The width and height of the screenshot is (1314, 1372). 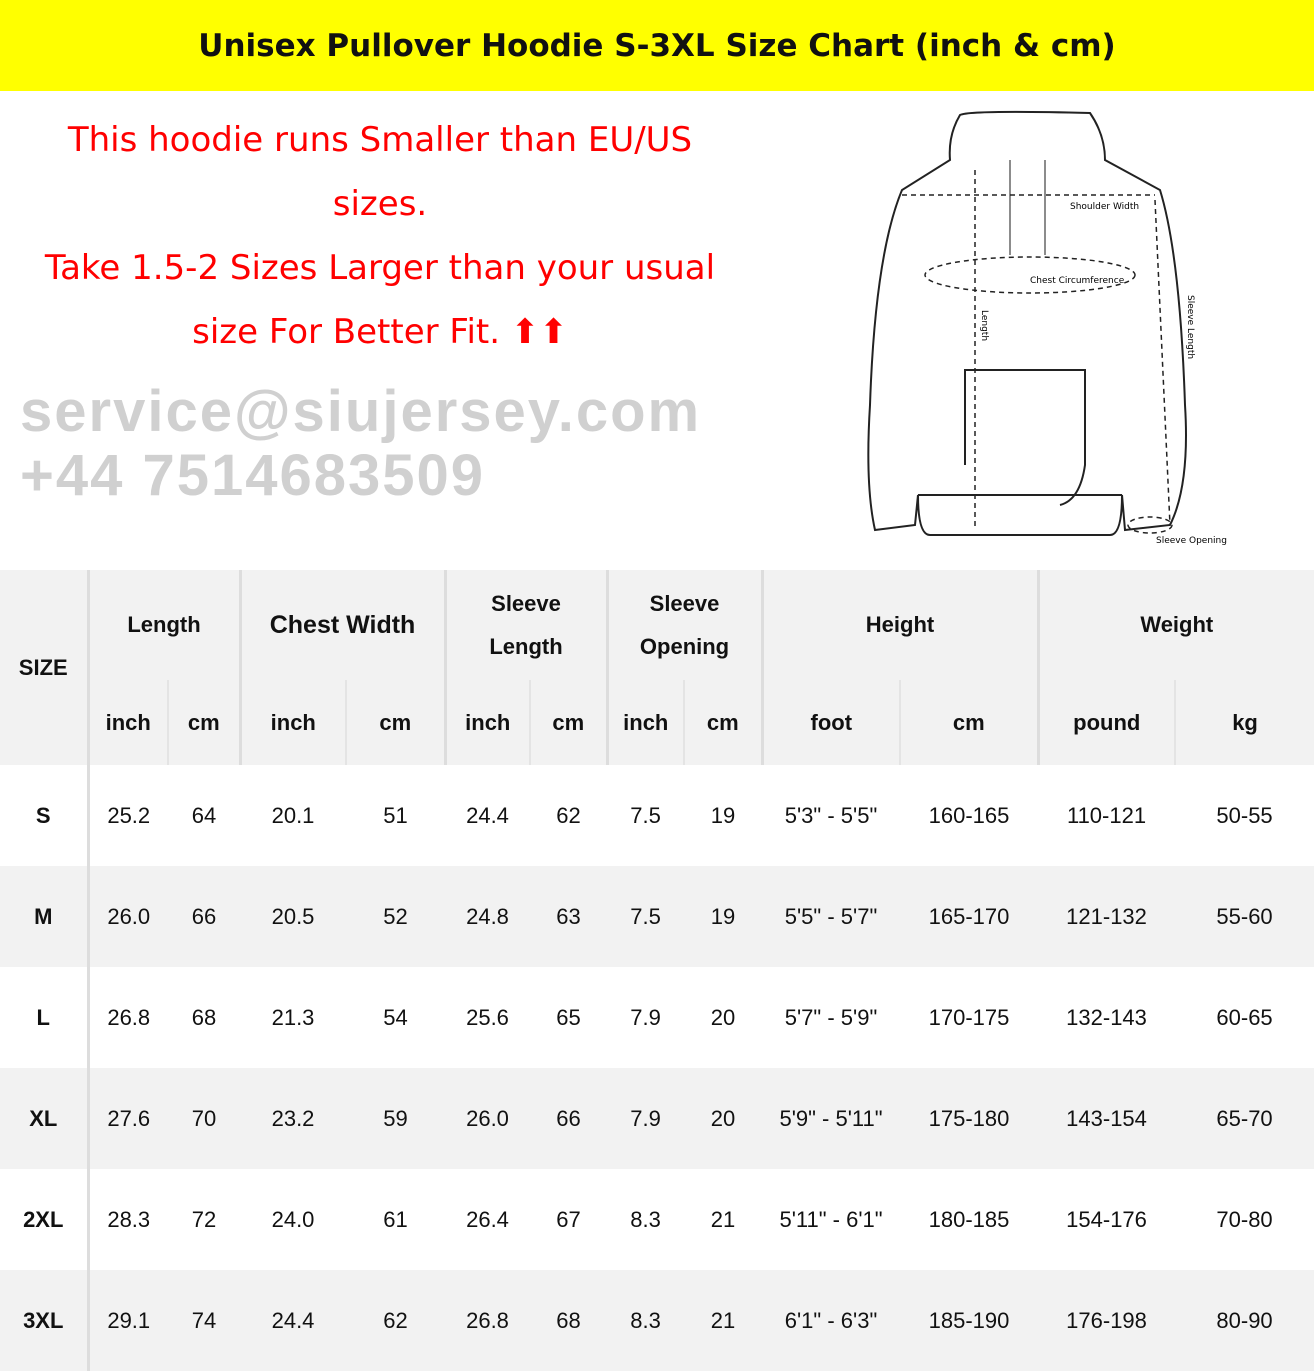 I want to click on size-cell: 2XL, so click(x=43, y=1219).